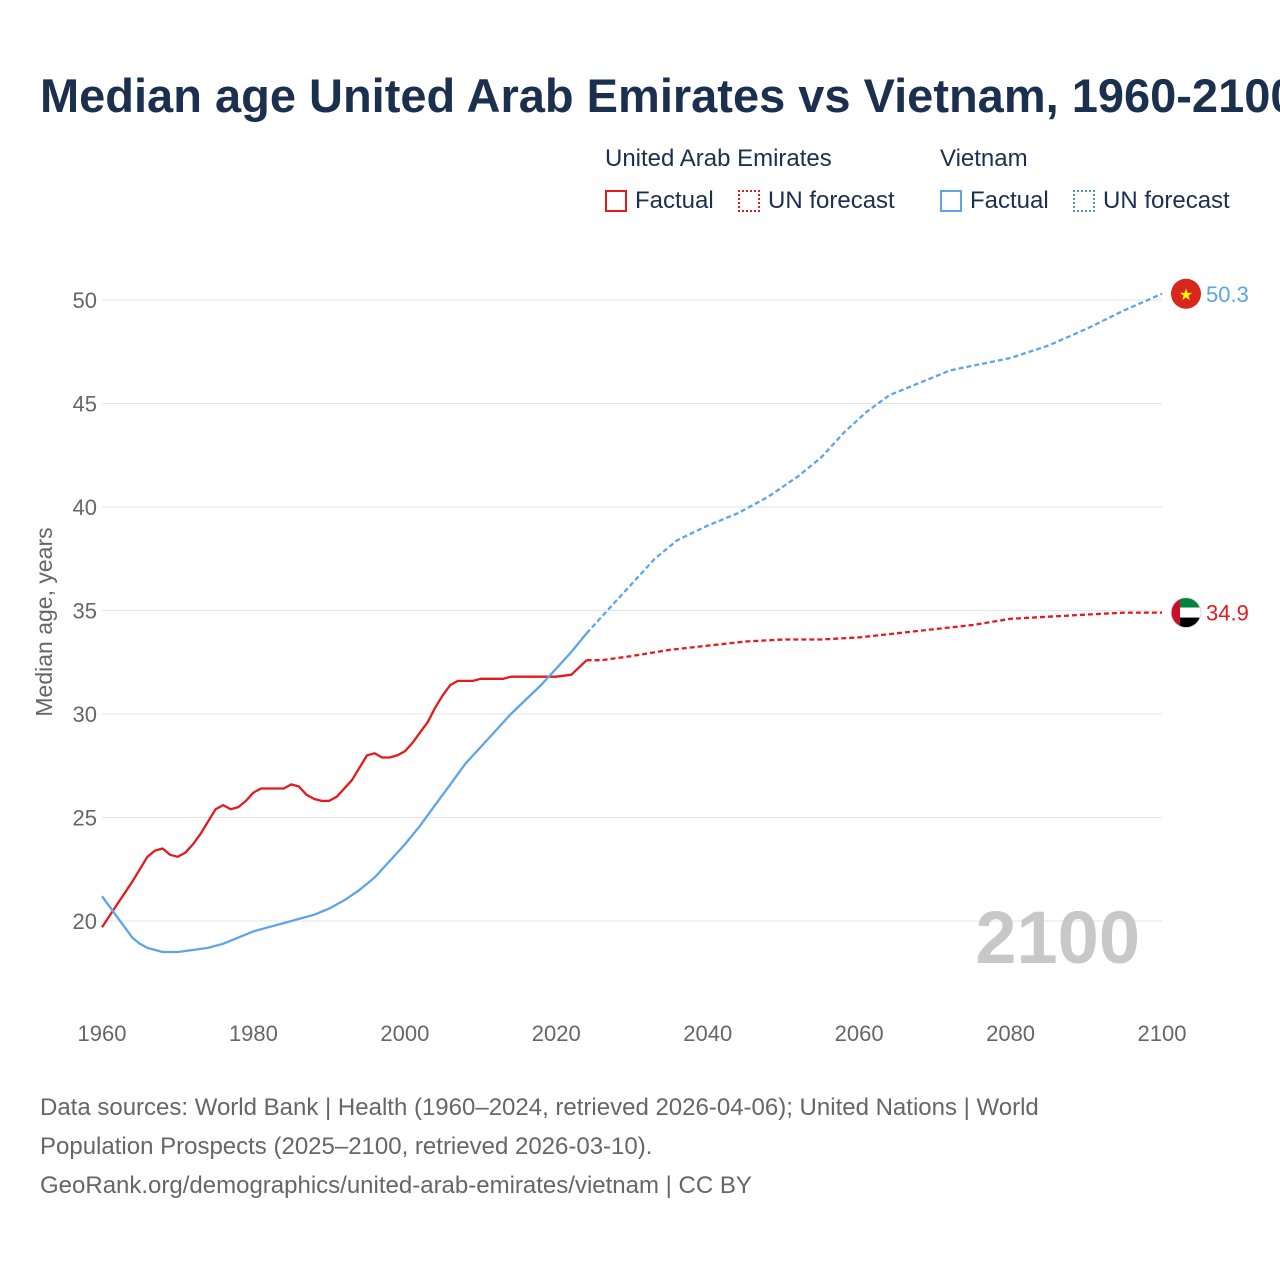 The width and height of the screenshot is (1280, 1280). I want to click on x-tick-label: 2080, so click(1010, 1033).